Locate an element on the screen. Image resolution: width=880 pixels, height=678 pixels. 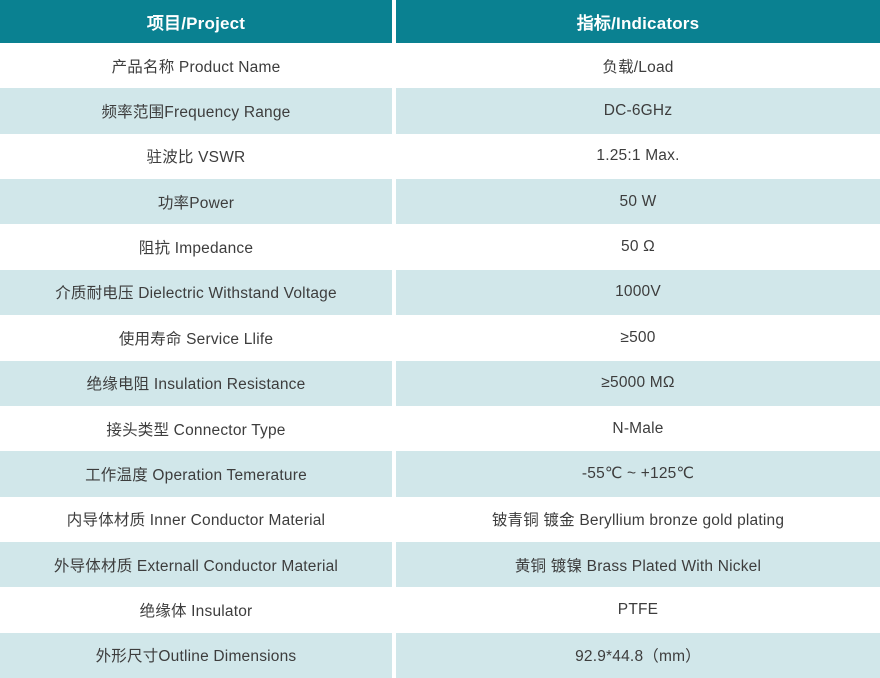
project-cell: 频率范围Frequency Range is located at coordinates (196, 111).